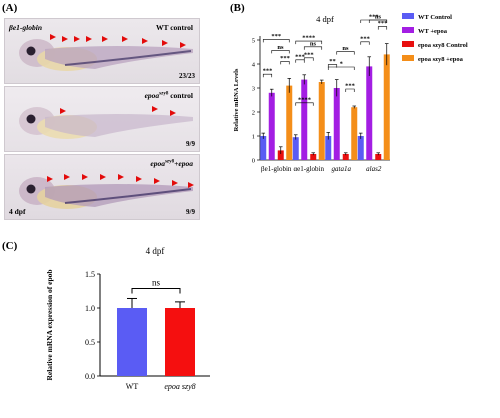 This screenshot has width=500, height=418. Describe the element at coordinates (179, 386) in the screenshot. I see `x-tick-label: epoa szy8` at that location.